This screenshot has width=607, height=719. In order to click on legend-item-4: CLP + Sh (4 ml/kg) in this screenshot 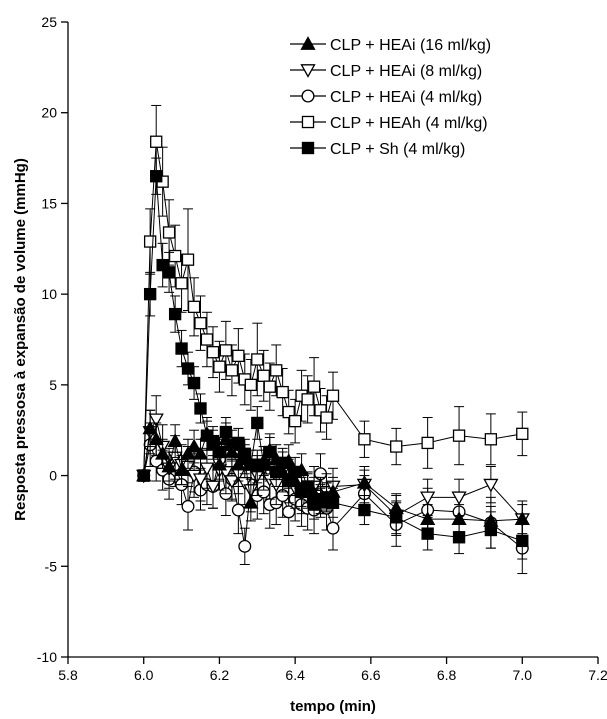, I will do `click(377, 149)`.